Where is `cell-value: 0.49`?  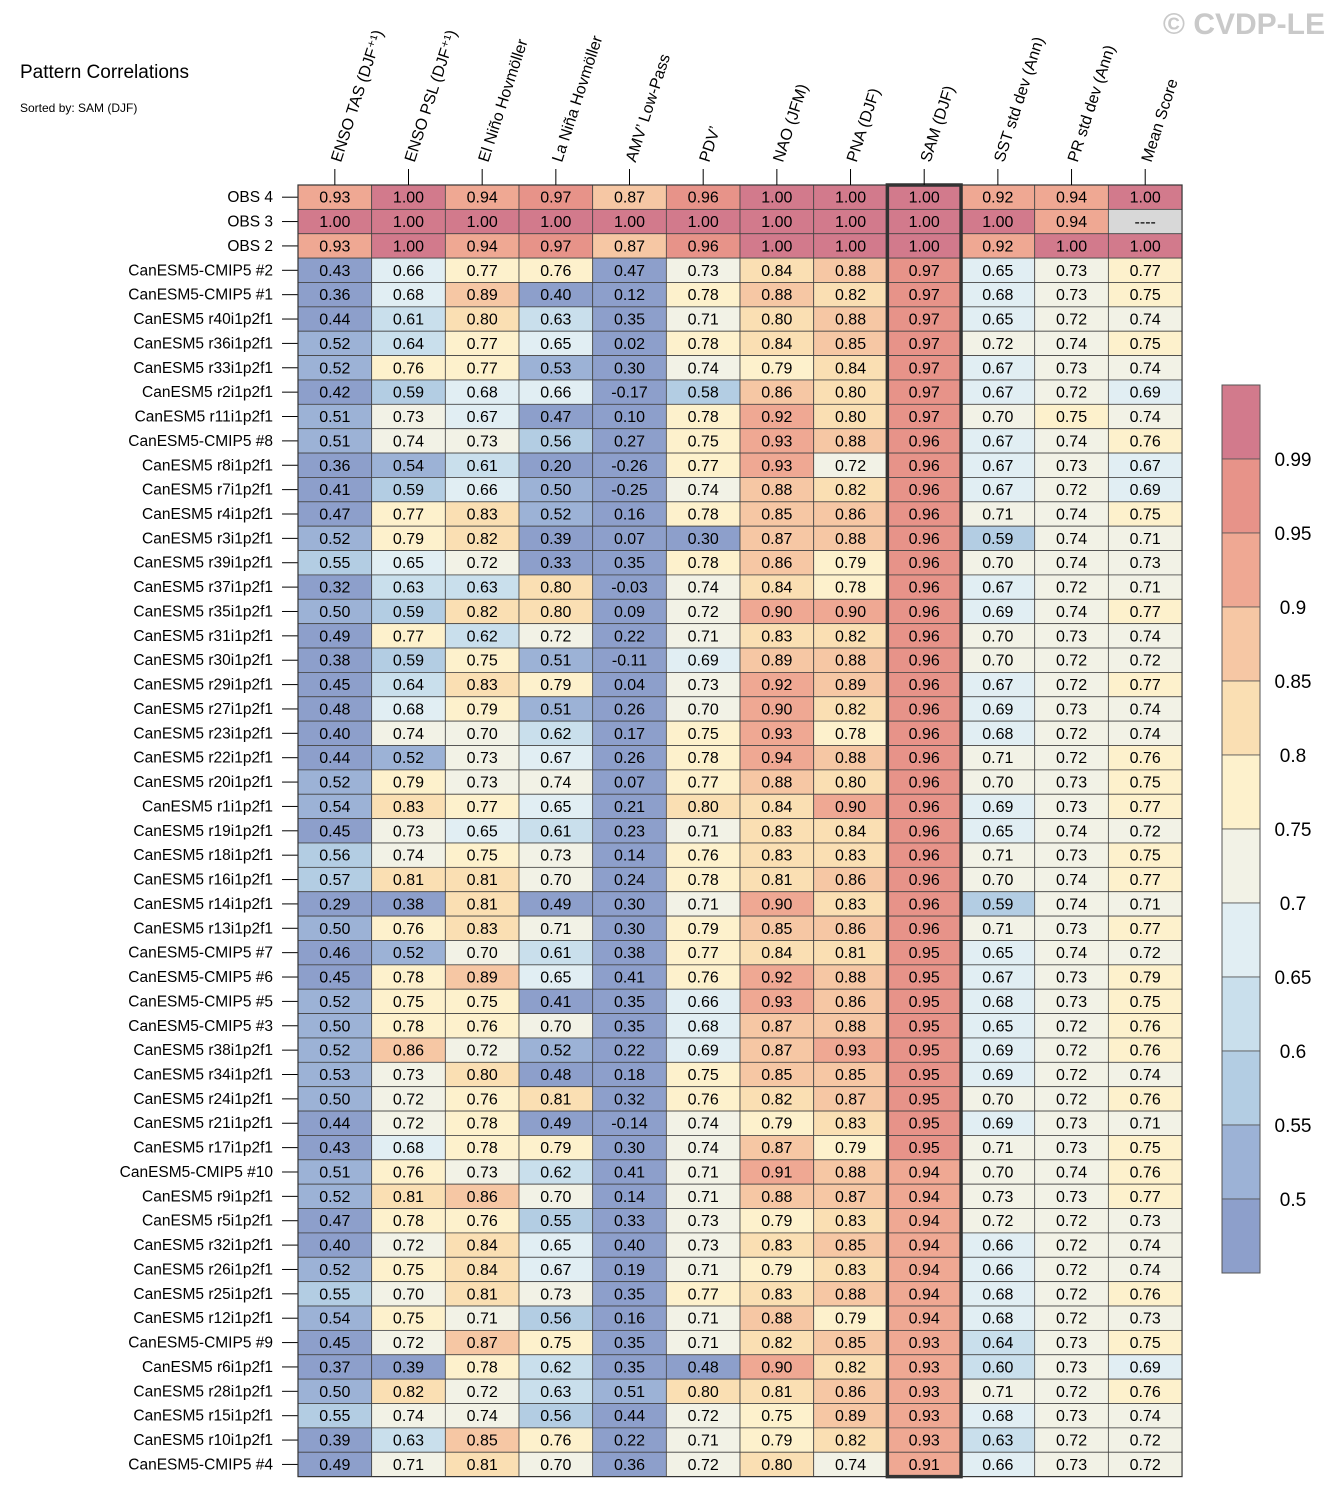
cell-value: 0.49 is located at coordinates (555, 1124).